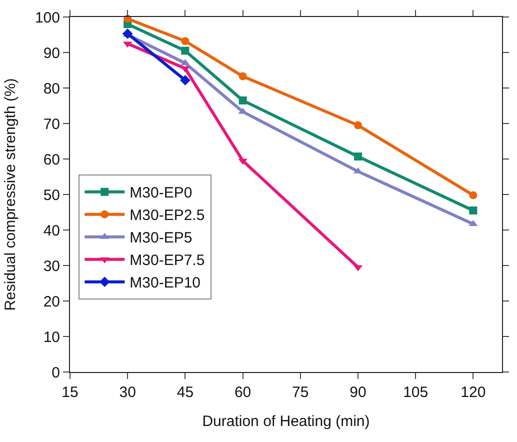 The image size is (517, 442). I want to click on y-tick-label: 0, so click(56, 373).